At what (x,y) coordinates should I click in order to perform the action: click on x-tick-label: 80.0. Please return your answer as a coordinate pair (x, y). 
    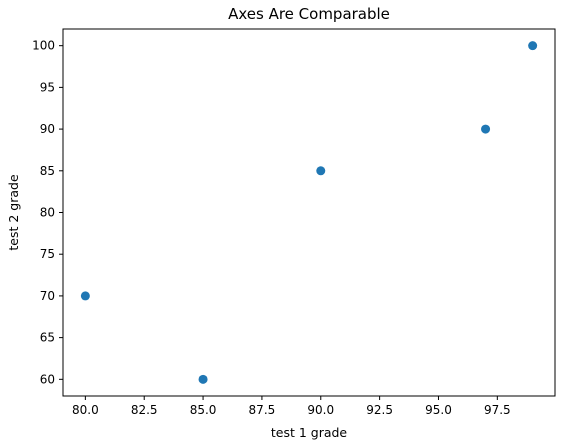
    Looking at the image, I should click on (85, 410).